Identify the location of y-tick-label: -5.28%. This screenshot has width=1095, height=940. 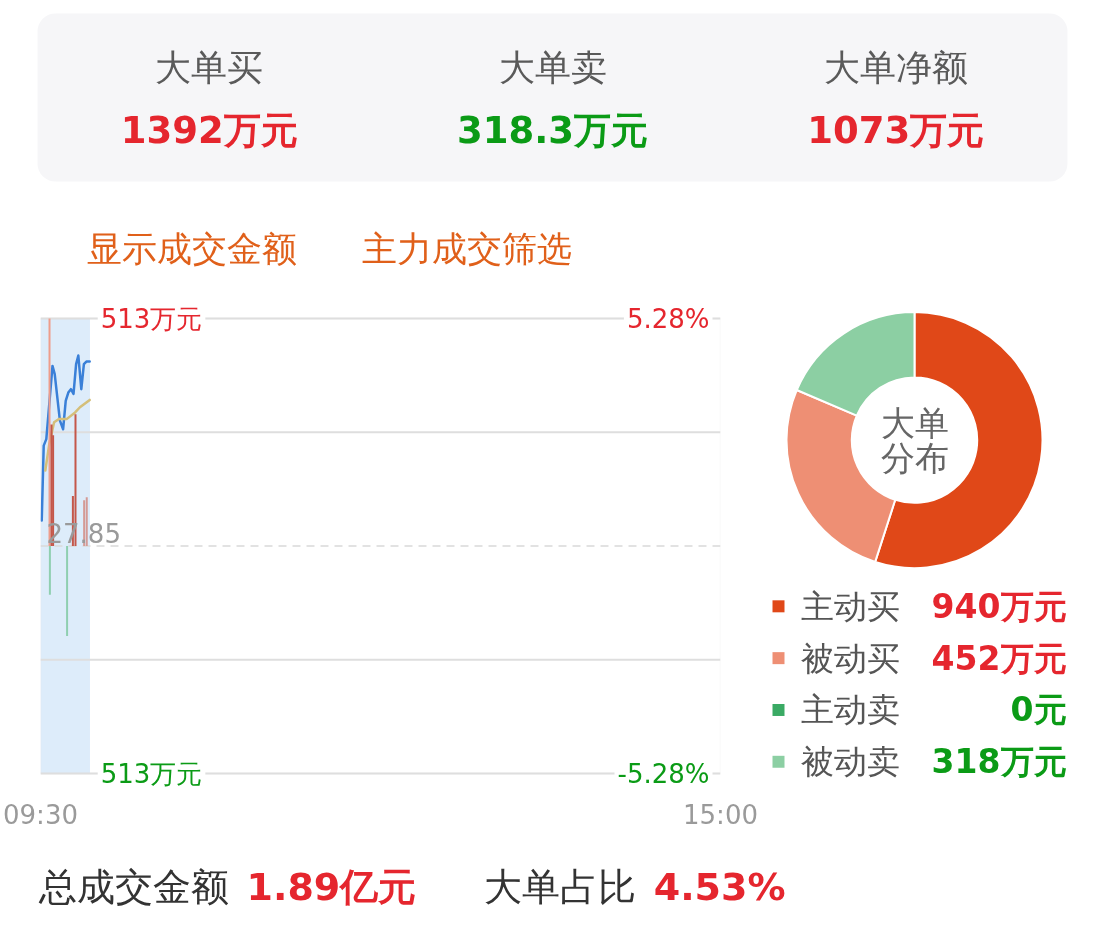
(663, 773).